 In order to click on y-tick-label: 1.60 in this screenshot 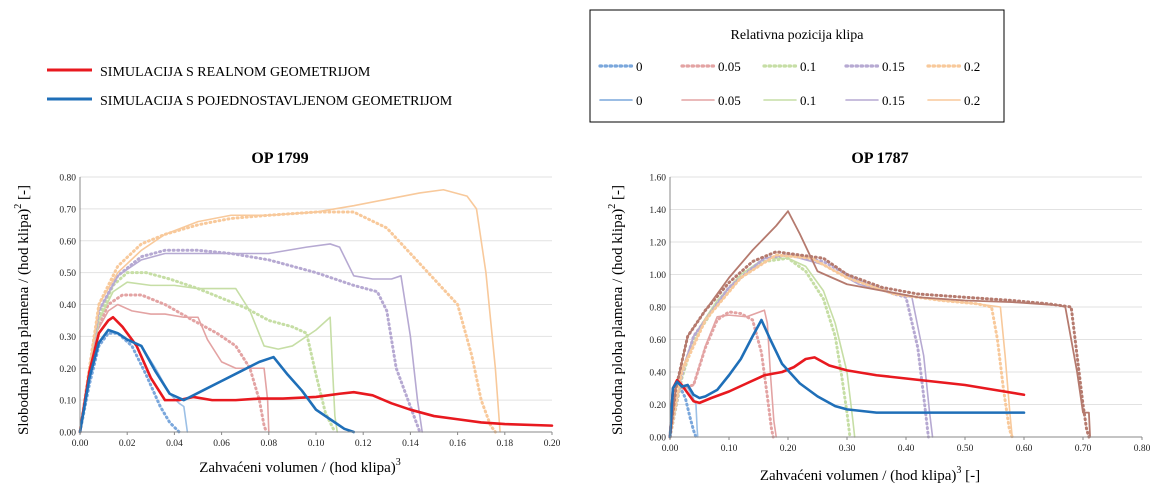, I will do `click(657, 179)`.